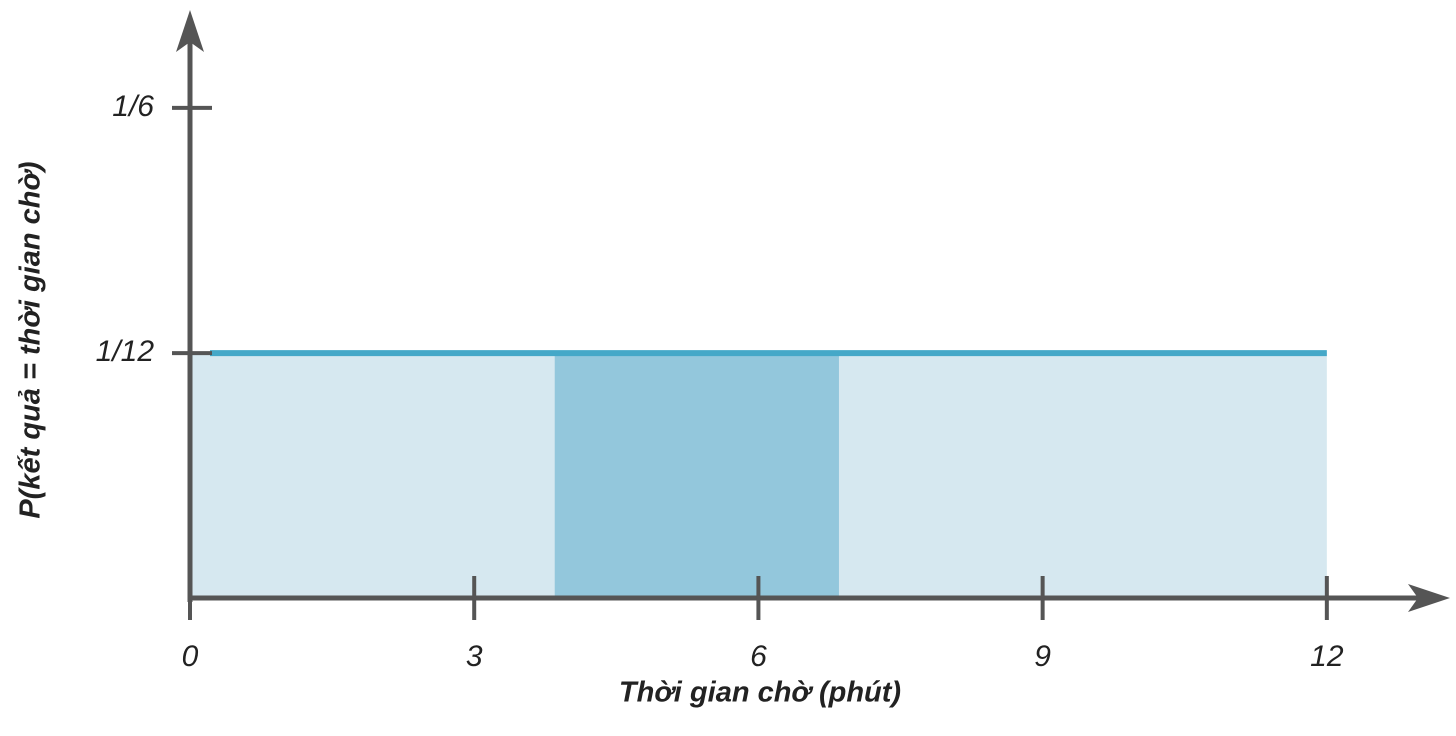  Describe the element at coordinates (474, 656) in the screenshot. I see `x-tick-label: 3` at that location.